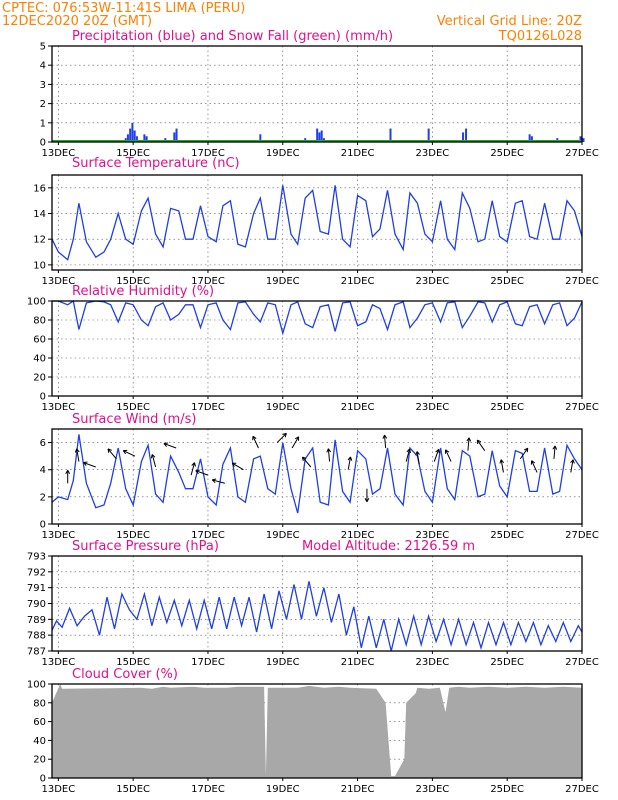 This screenshot has width=618, height=800. What do you see at coordinates (43, 470) in the screenshot?
I see `y-tick-label: 4` at bounding box center [43, 470].